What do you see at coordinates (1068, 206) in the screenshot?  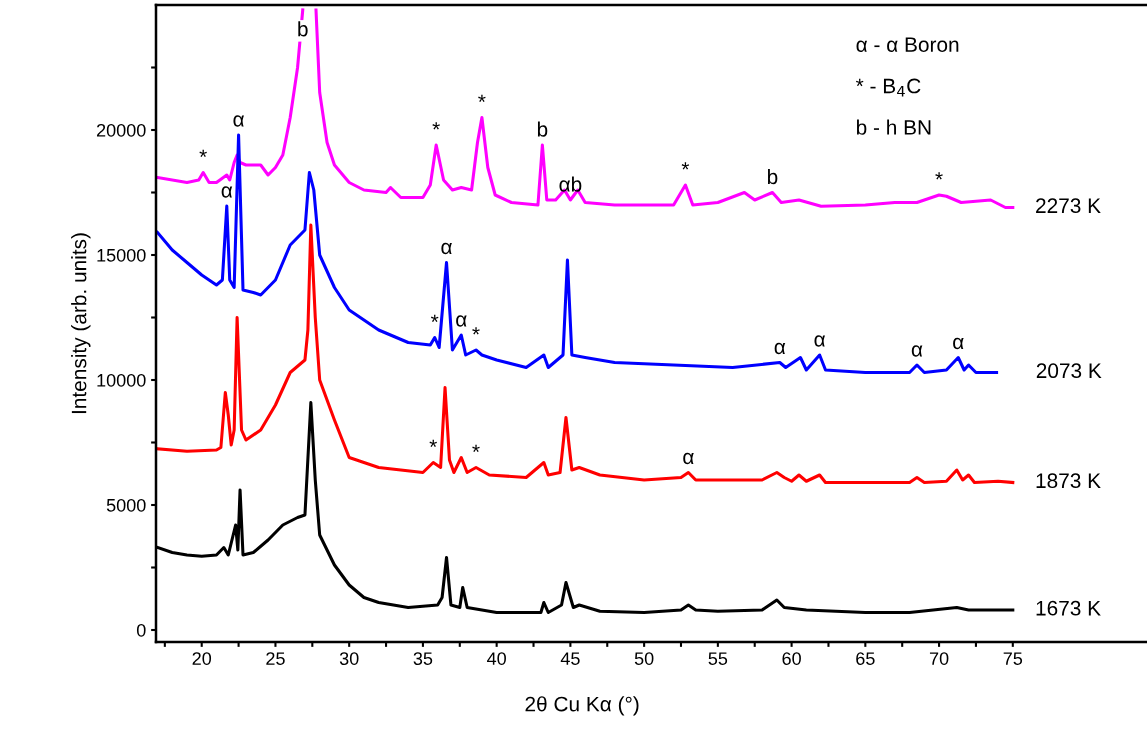 I see `series-label: 2273 K` at bounding box center [1068, 206].